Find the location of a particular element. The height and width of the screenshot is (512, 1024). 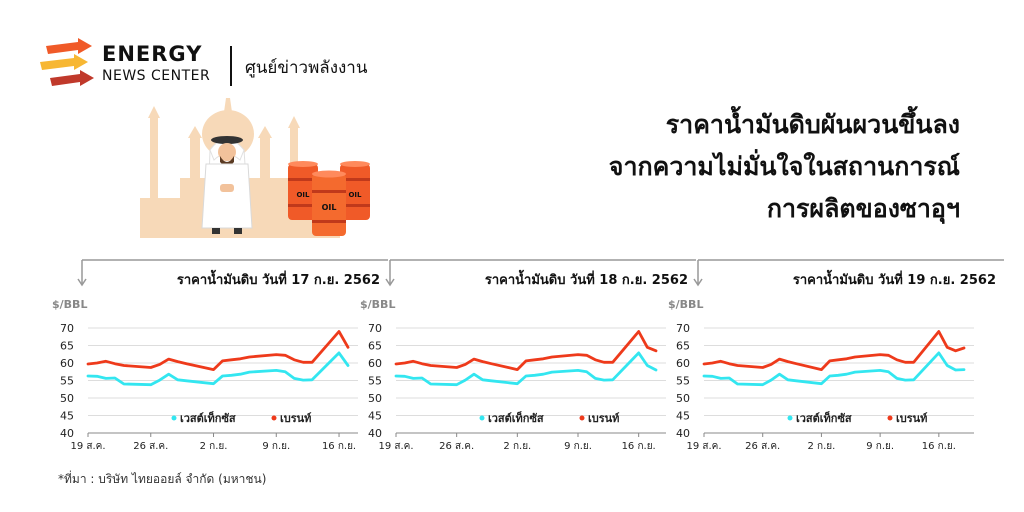

arab-man-icon is located at coordinates (227, 185).